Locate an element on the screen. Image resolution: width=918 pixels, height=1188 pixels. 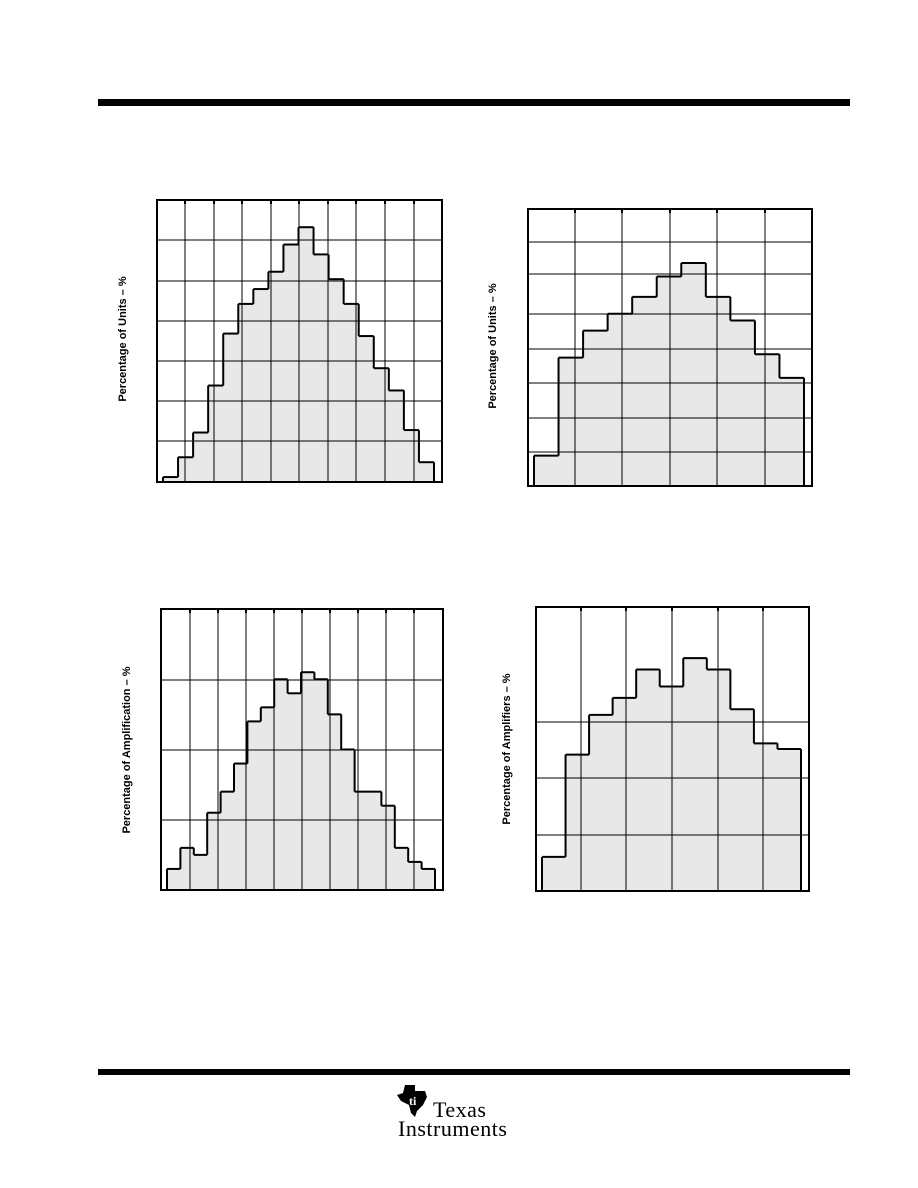
svg-text: ti is located at coordinates (413, 1101).